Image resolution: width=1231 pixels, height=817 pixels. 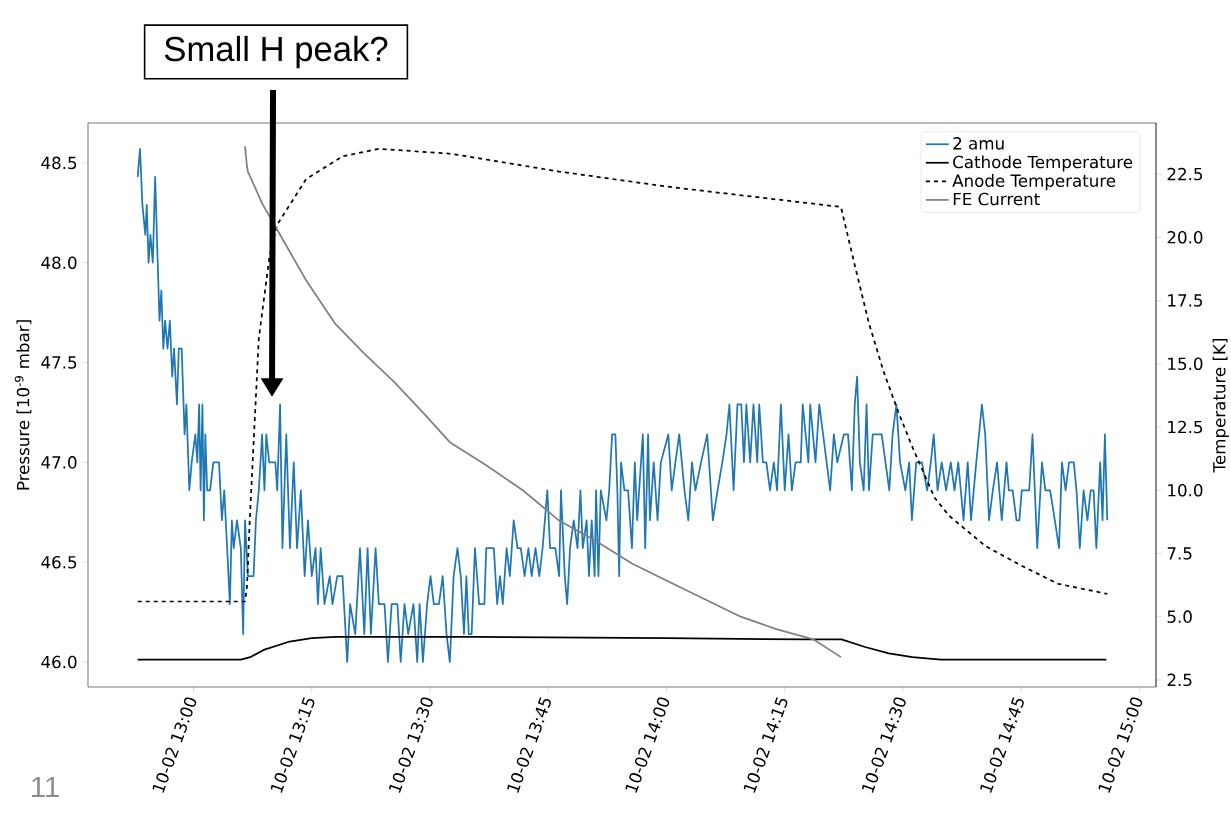 I want to click on x-tick-label: 10-02 13:30, so click(x=411, y=745).